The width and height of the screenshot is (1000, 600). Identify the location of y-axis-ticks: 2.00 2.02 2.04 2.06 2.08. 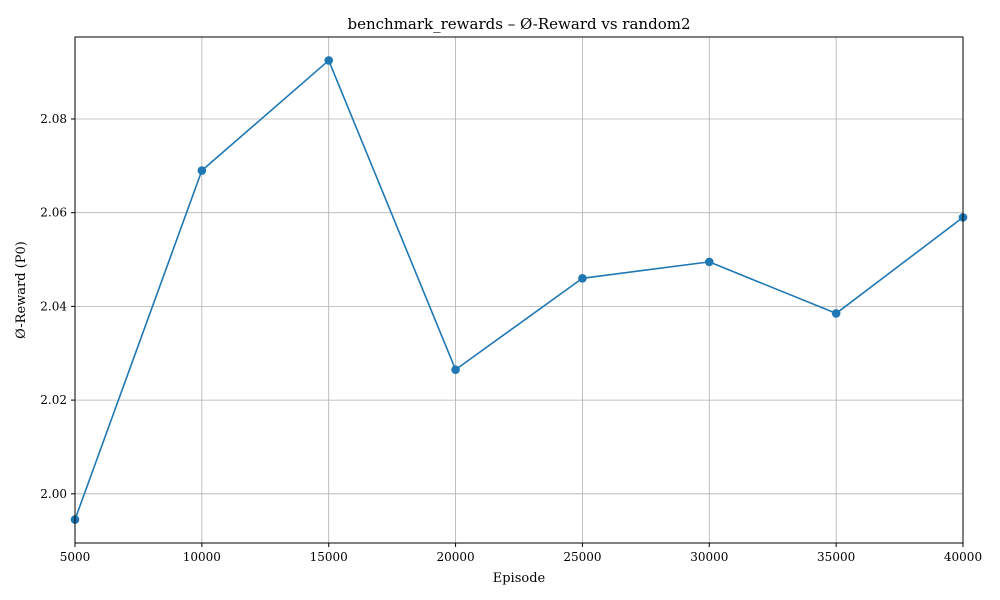
(57, 306).